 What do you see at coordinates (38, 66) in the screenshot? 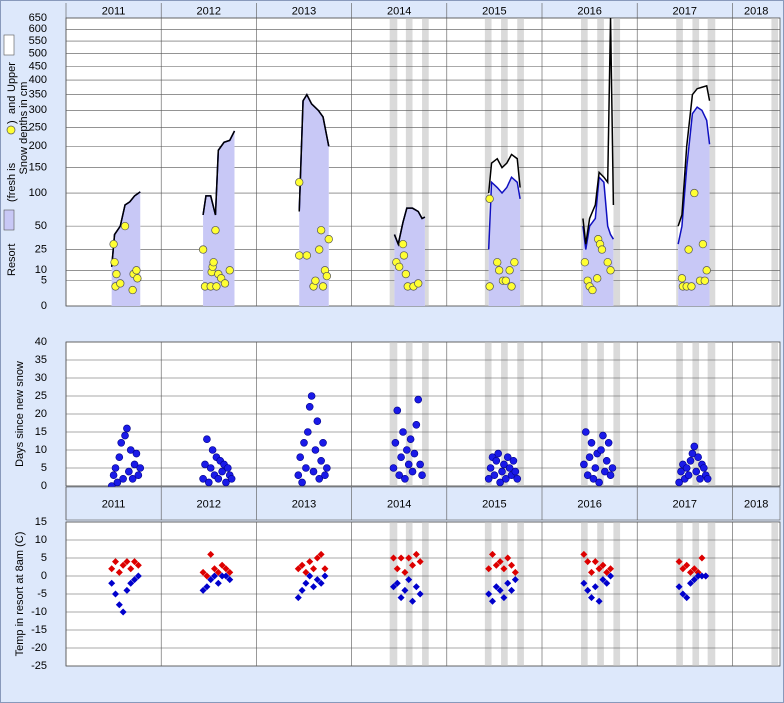
I see `y-tick-label: 450` at bounding box center [38, 66].